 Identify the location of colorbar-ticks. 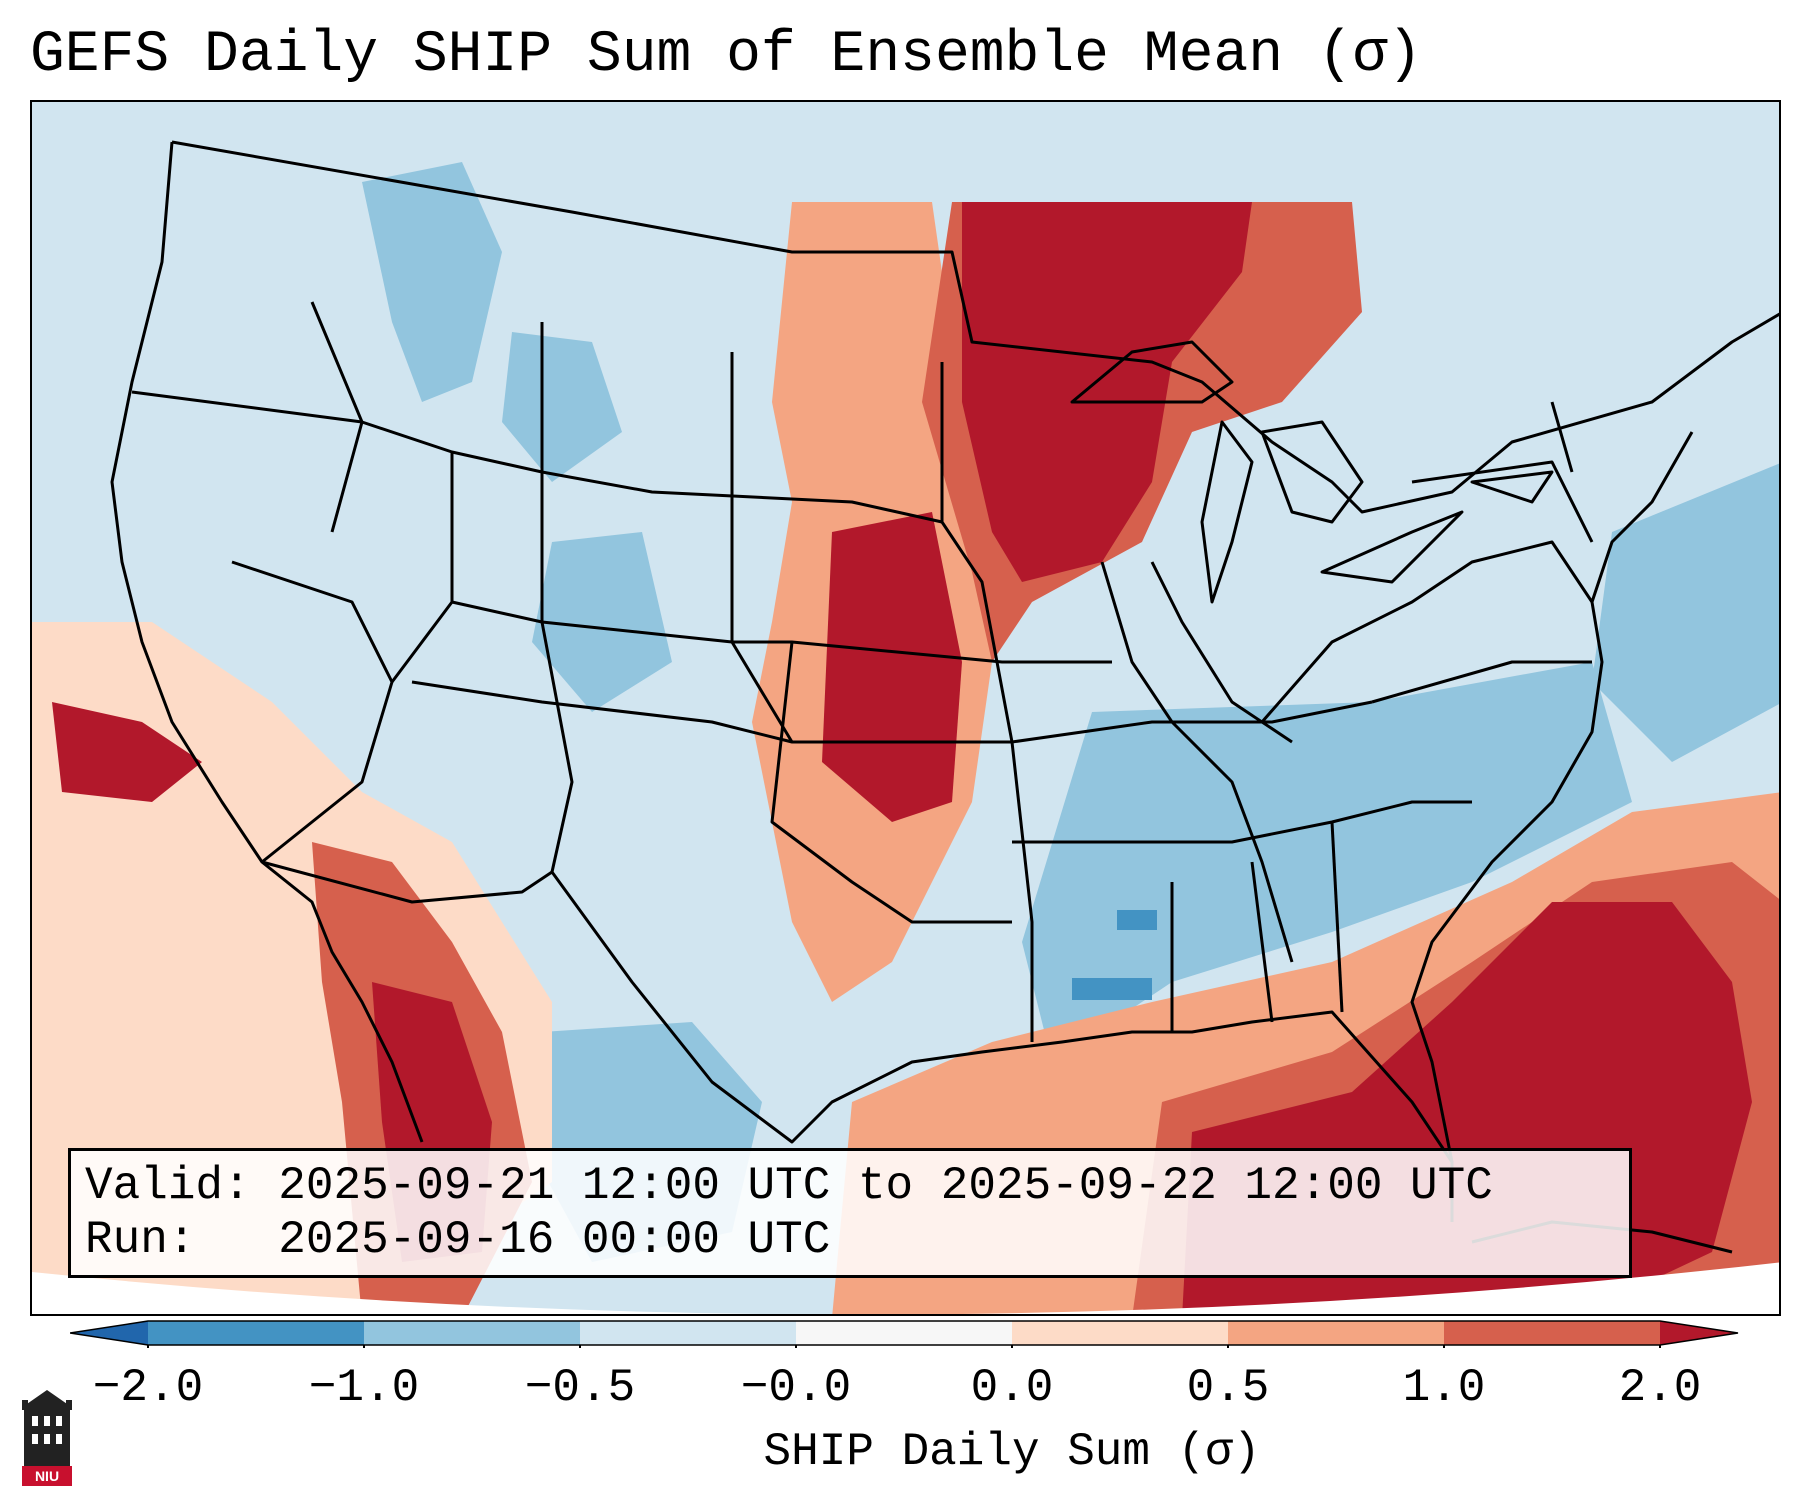
(904, 1346).